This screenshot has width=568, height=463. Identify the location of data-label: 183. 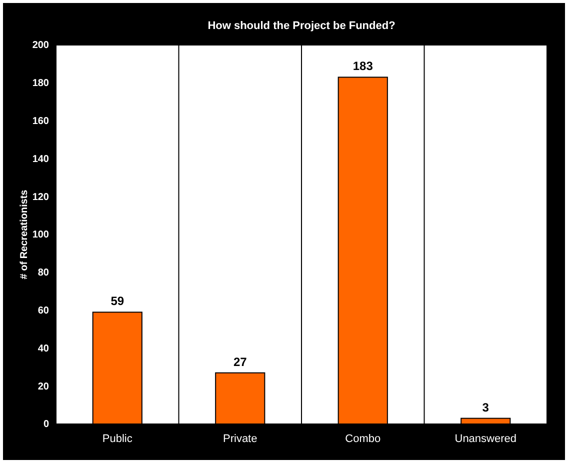
(363, 66).